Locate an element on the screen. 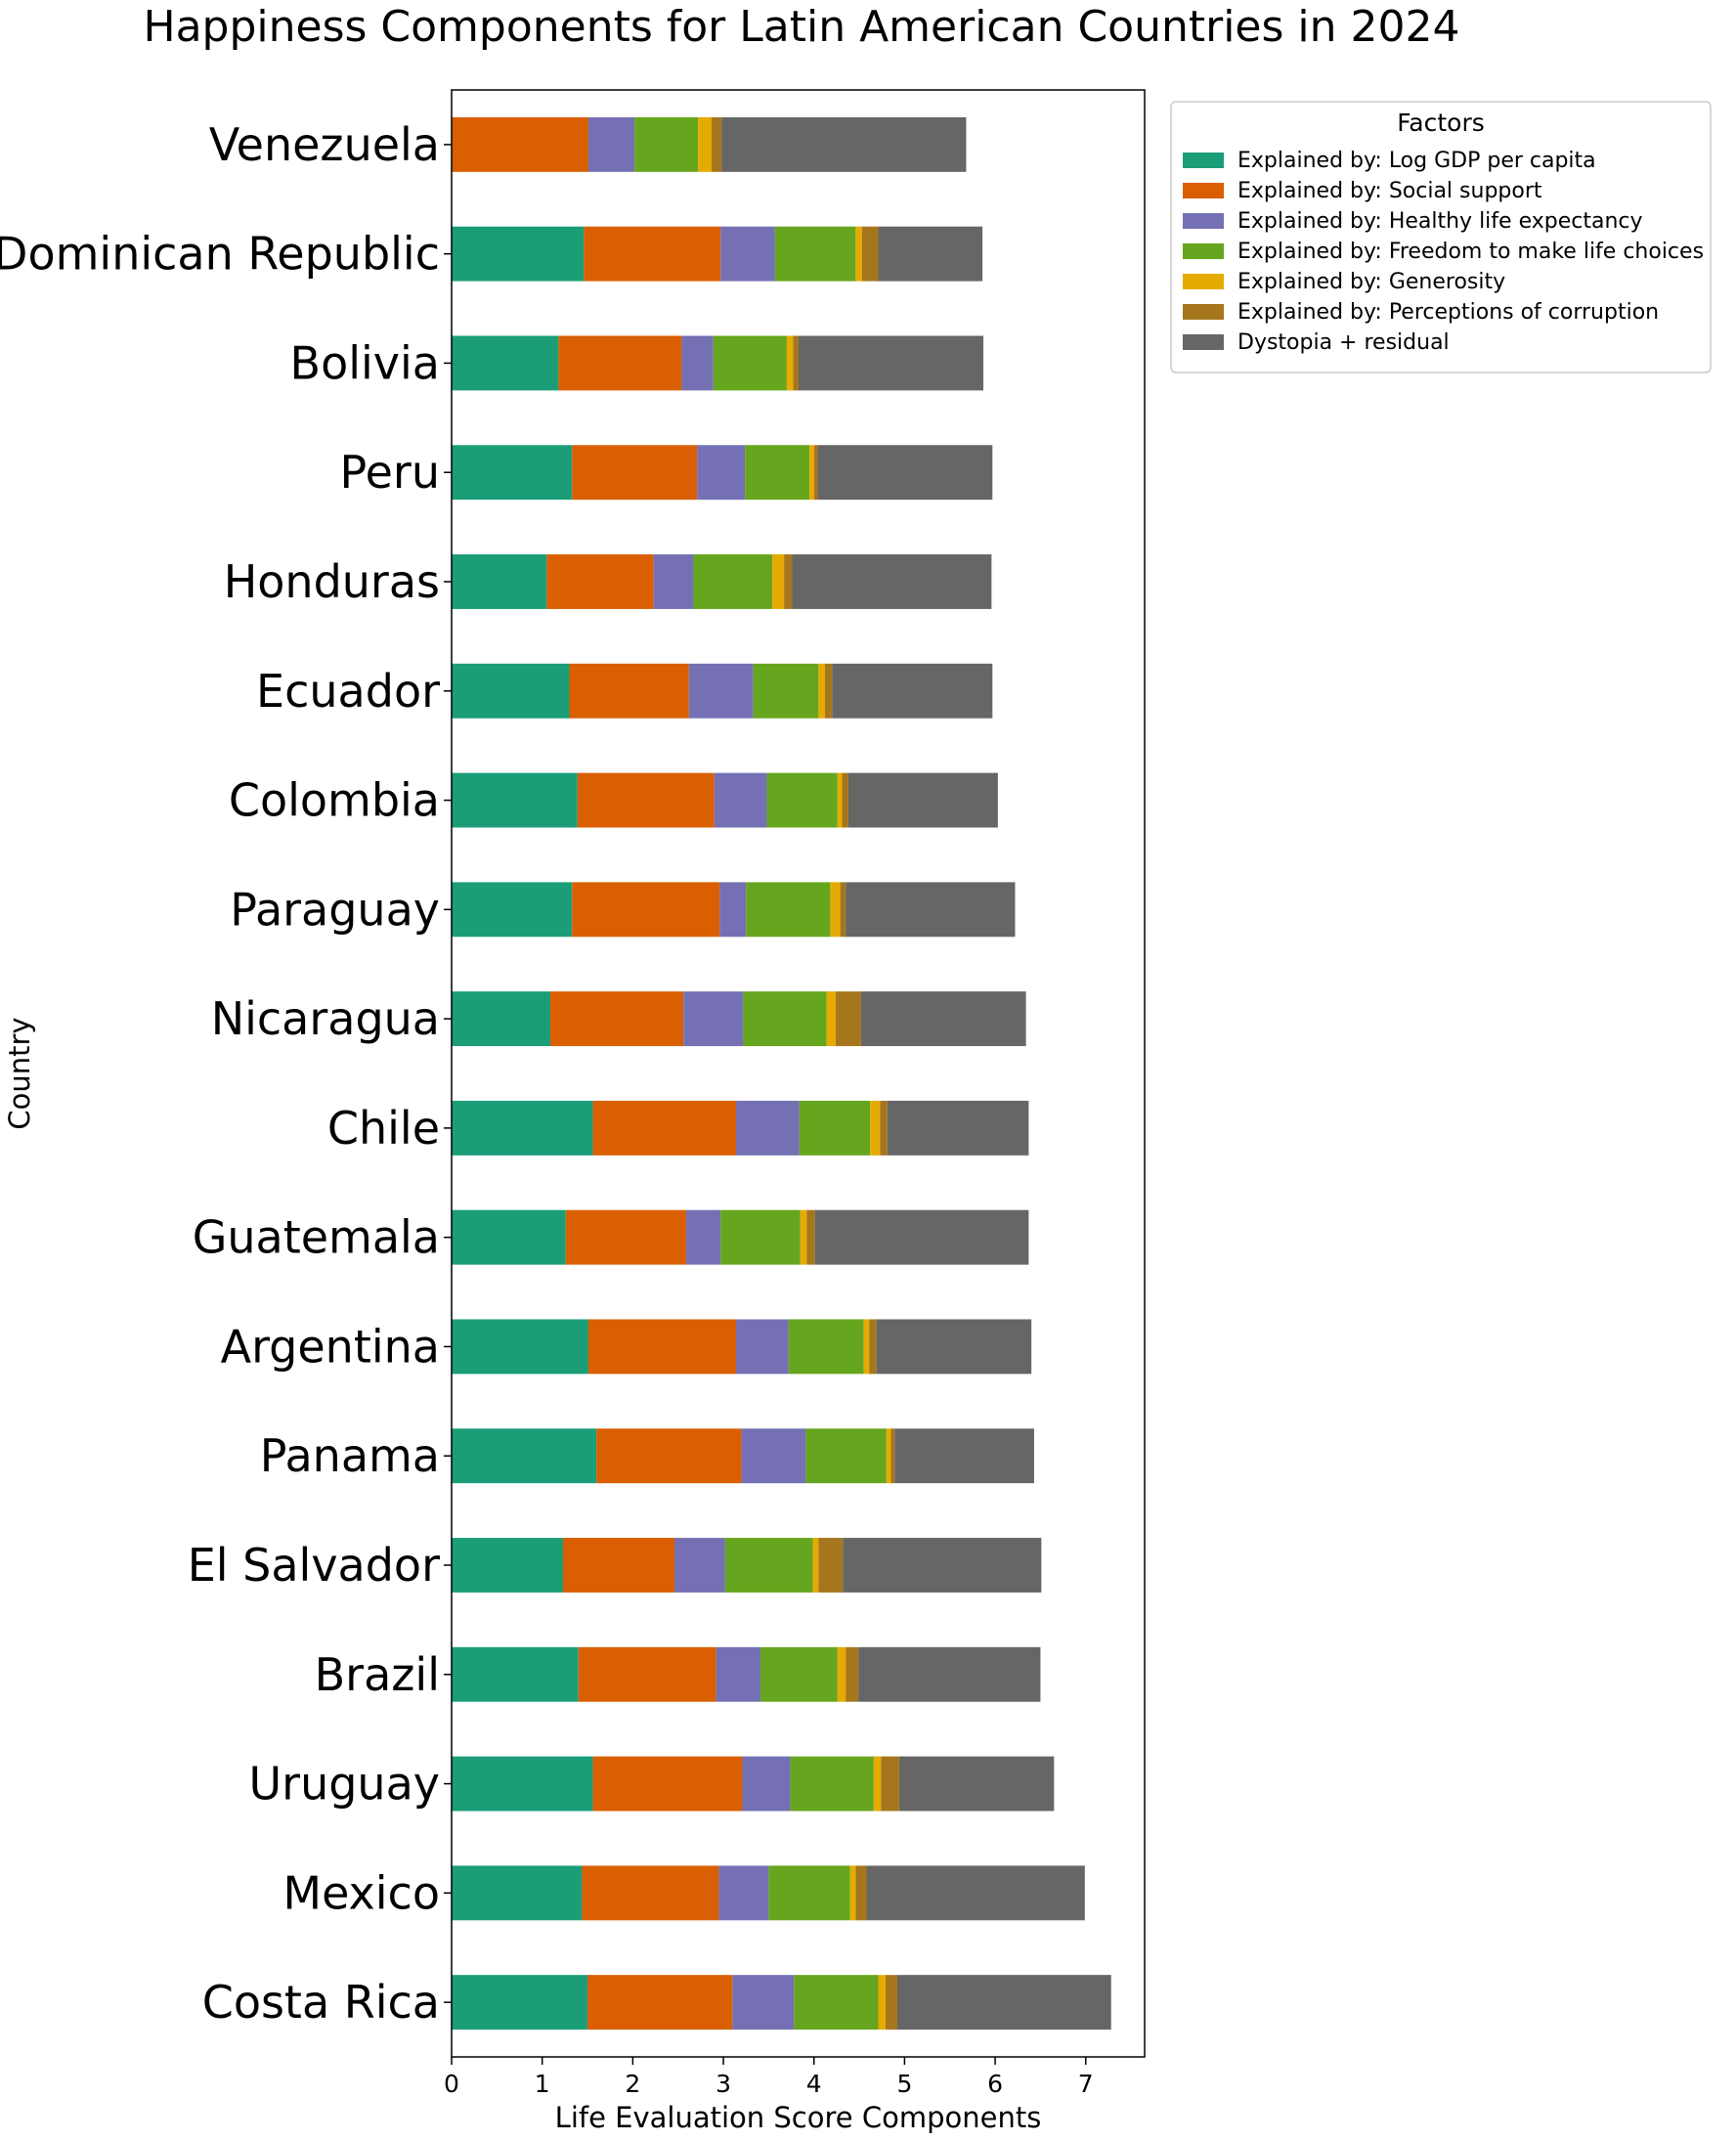 The width and height of the screenshot is (1736, 2141). legend-label: Explained by: Healthy life expectancy is located at coordinates (1440, 221).